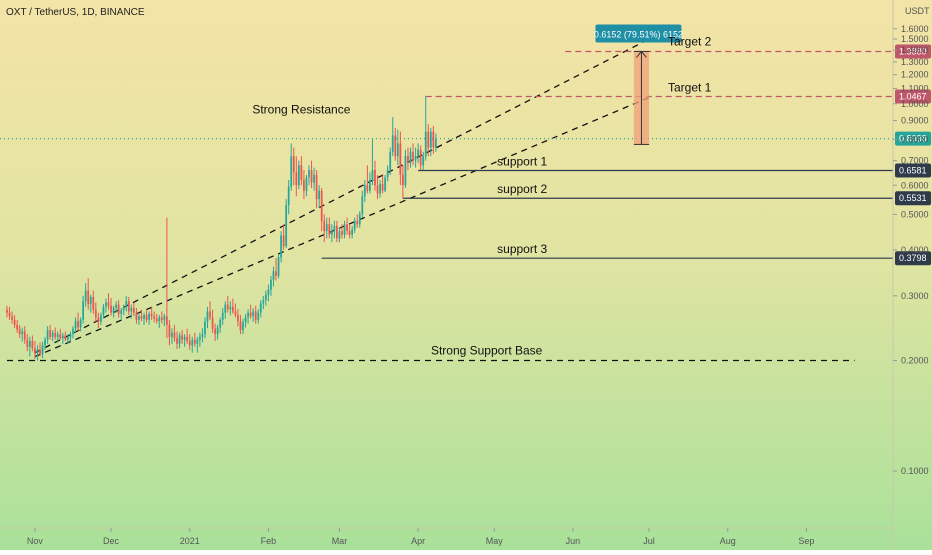  What do you see at coordinates (915, 185) in the screenshot?
I see `y-tick-label: 0.6000` at bounding box center [915, 185].